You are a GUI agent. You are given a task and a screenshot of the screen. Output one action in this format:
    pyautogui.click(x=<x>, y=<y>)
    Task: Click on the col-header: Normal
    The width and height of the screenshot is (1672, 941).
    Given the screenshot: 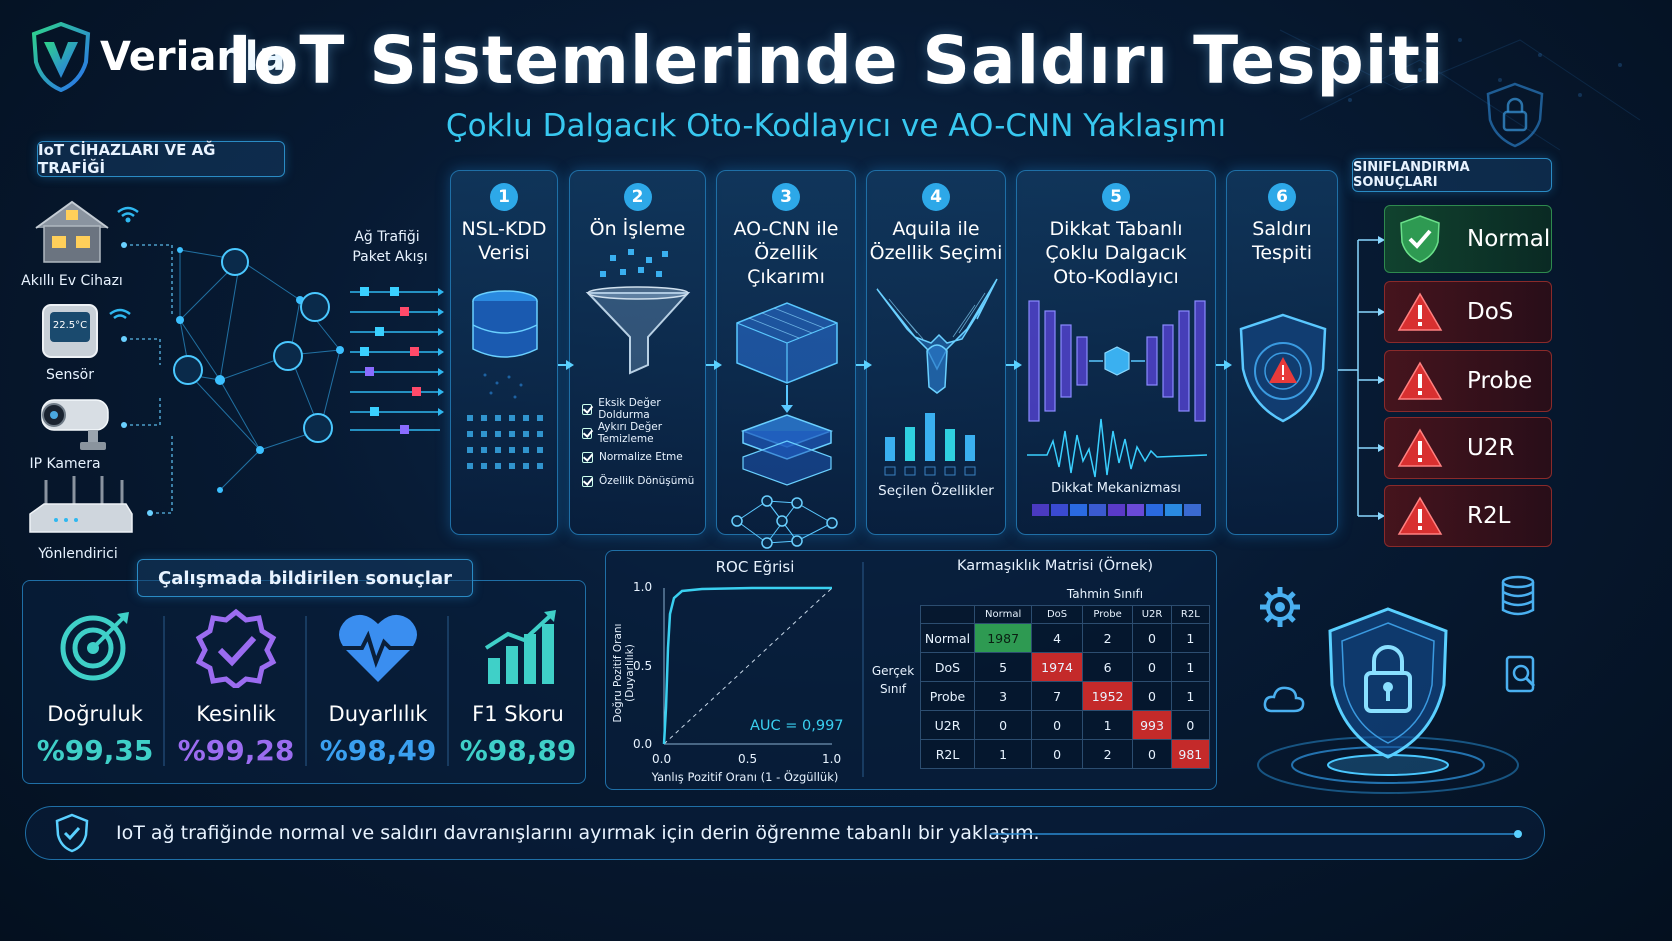 What is the action you would take?
    pyautogui.click(x=1003, y=614)
    